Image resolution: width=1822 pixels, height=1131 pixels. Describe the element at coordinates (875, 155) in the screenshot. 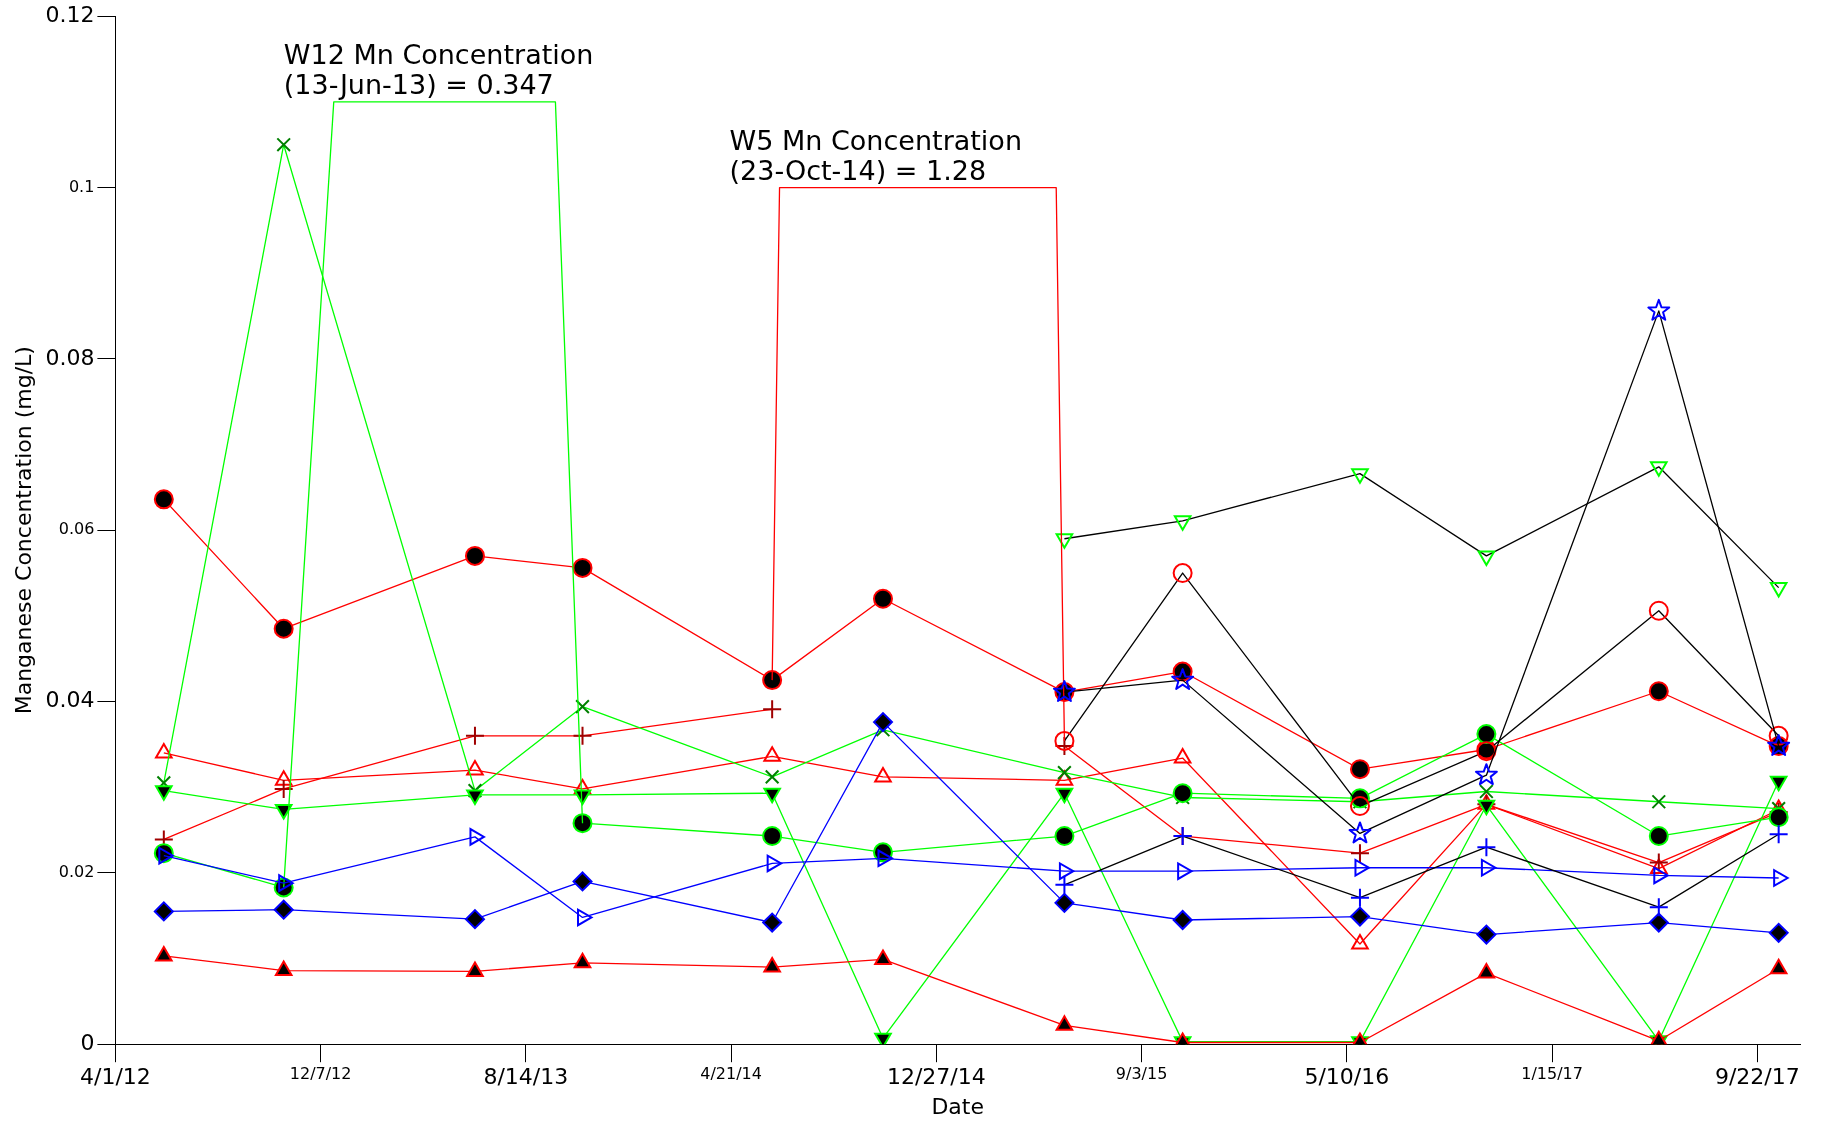

I see `annotation: W5 Mn Concentration (23-Oct-14) = 1.28` at that location.